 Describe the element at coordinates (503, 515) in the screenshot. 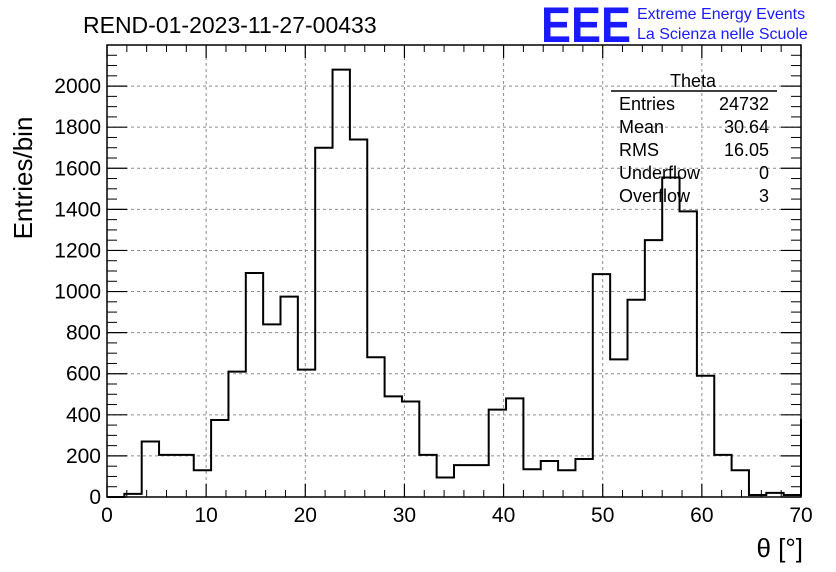

I see `x-tick-label: 40` at that location.